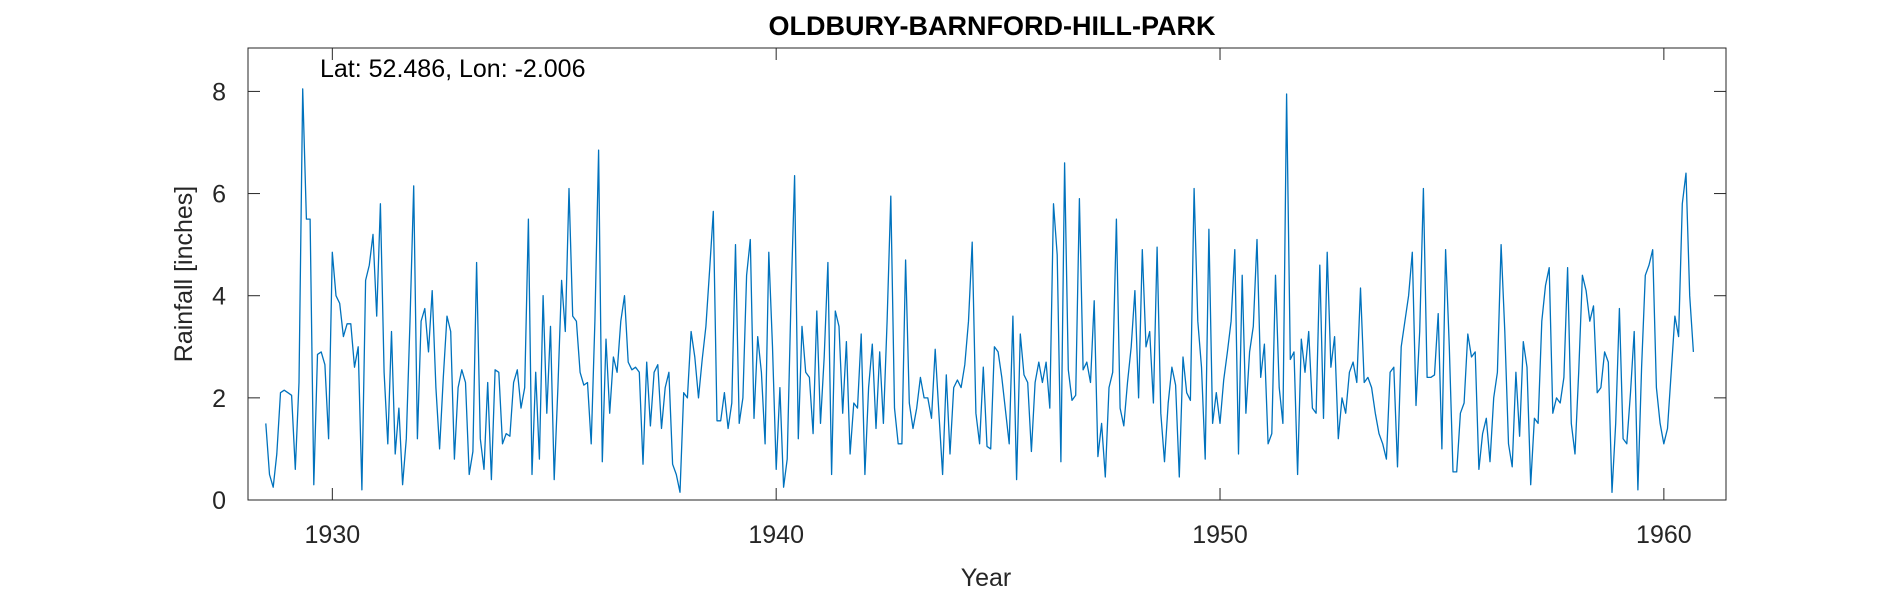 This screenshot has height=591, width=1890. Describe the element at coordinates (453, 69) in the screenshot. I see `location-annotation: Lat: 52.486, Lon: -2.006` at that location.